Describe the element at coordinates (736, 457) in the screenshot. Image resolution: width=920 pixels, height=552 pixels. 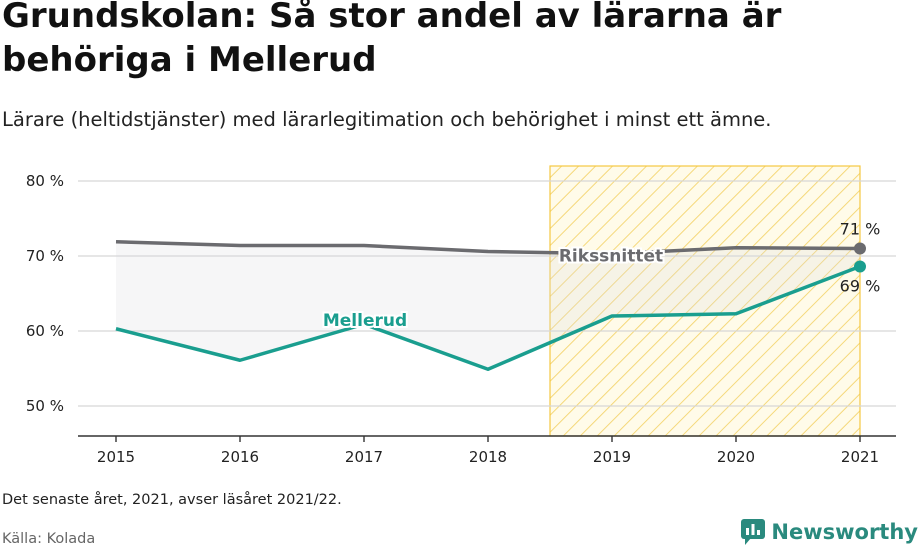
I see `x-tick-label: 2020` at that location.